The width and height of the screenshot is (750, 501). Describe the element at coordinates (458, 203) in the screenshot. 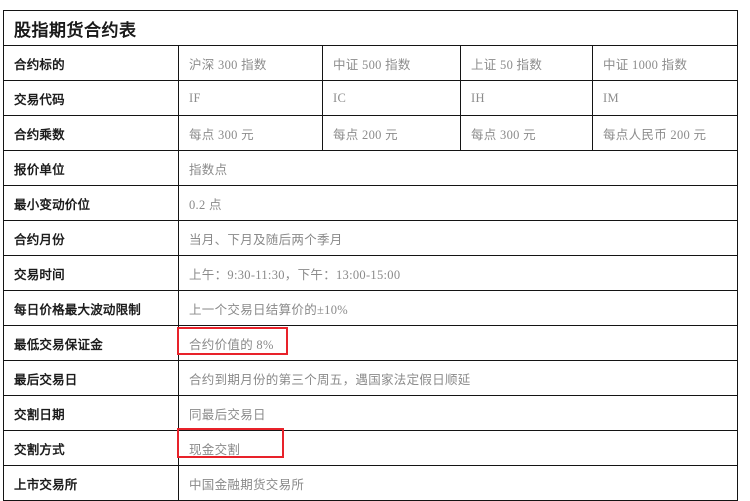

I see `row-value: 0.2 点` at that location.